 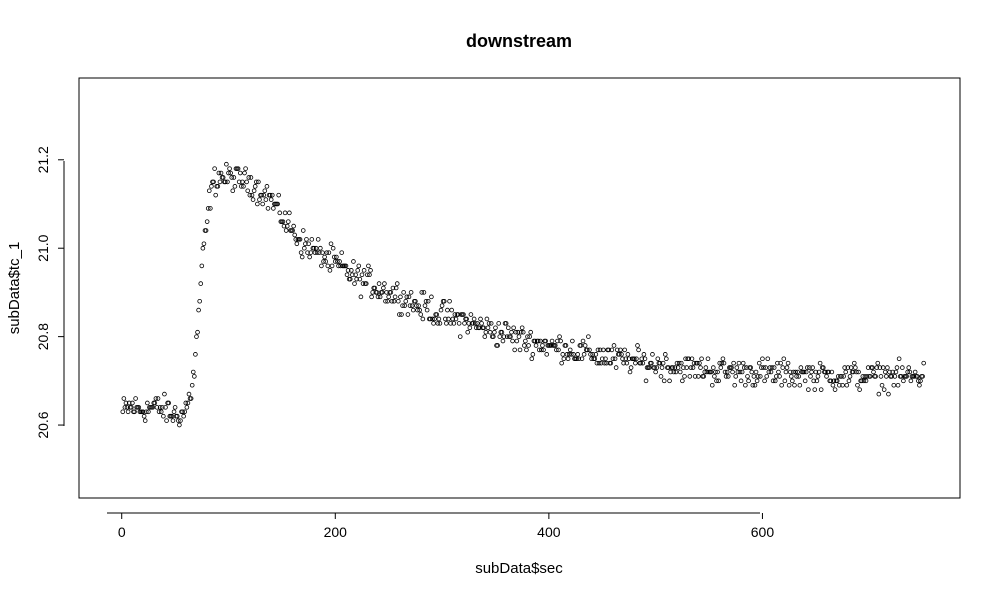 I want to click on y-tick-label: 21.0, so click(x=43, y=247).